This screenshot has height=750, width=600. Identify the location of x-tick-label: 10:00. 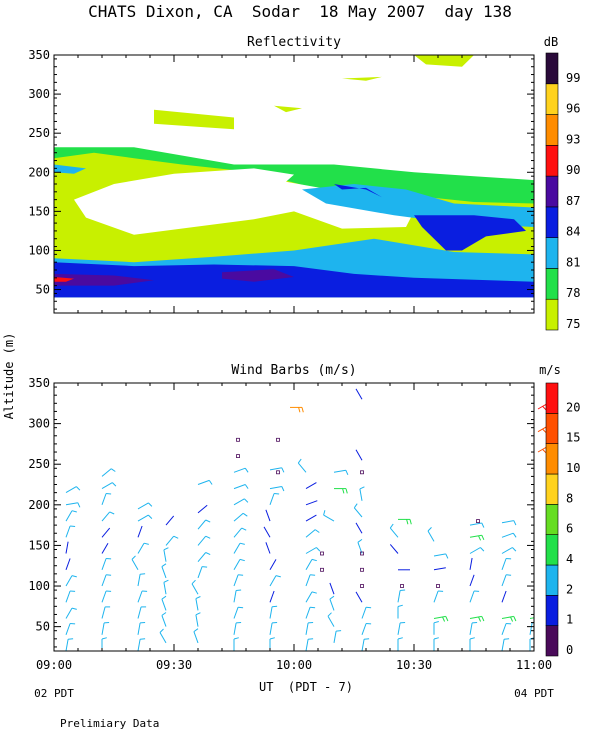
(294, 665).